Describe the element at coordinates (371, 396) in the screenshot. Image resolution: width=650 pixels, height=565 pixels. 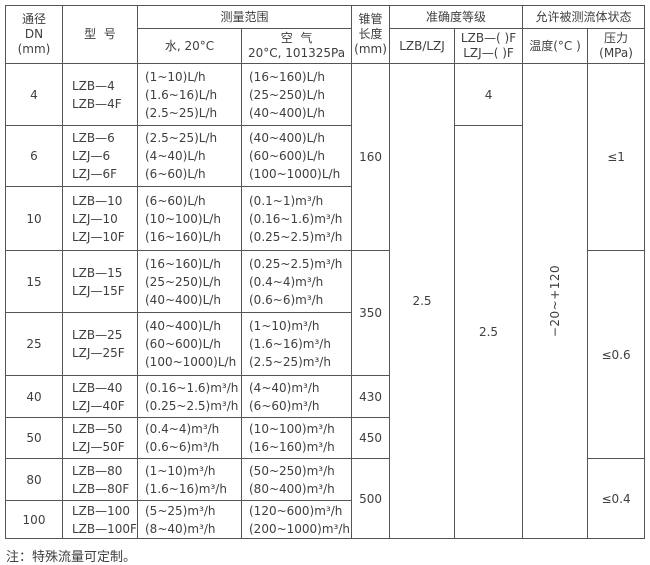
I see `cell-cone-length: 430` at that location.